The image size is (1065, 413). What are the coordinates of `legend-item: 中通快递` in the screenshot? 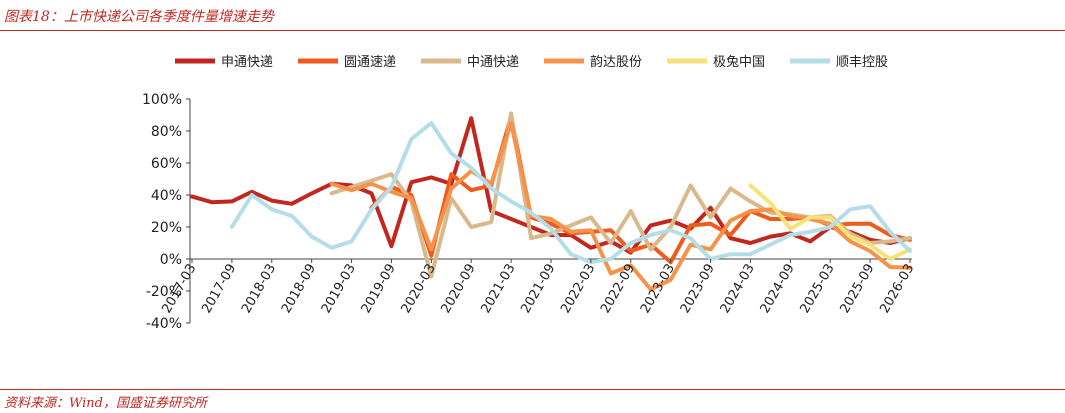 It's located at (470, 62).